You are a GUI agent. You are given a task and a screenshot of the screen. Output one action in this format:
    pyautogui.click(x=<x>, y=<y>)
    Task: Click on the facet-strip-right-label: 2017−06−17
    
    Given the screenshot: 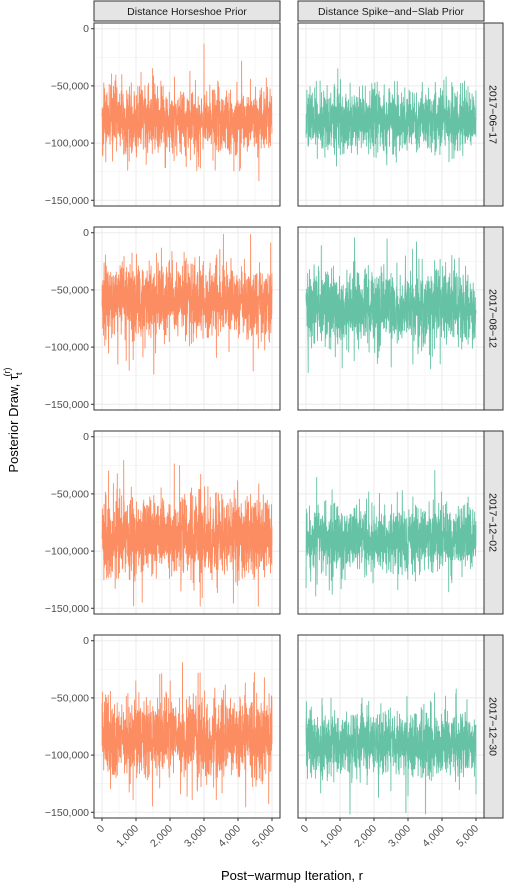 What is the action you would take?
    pyautogui.click(x=493, y=114)
    